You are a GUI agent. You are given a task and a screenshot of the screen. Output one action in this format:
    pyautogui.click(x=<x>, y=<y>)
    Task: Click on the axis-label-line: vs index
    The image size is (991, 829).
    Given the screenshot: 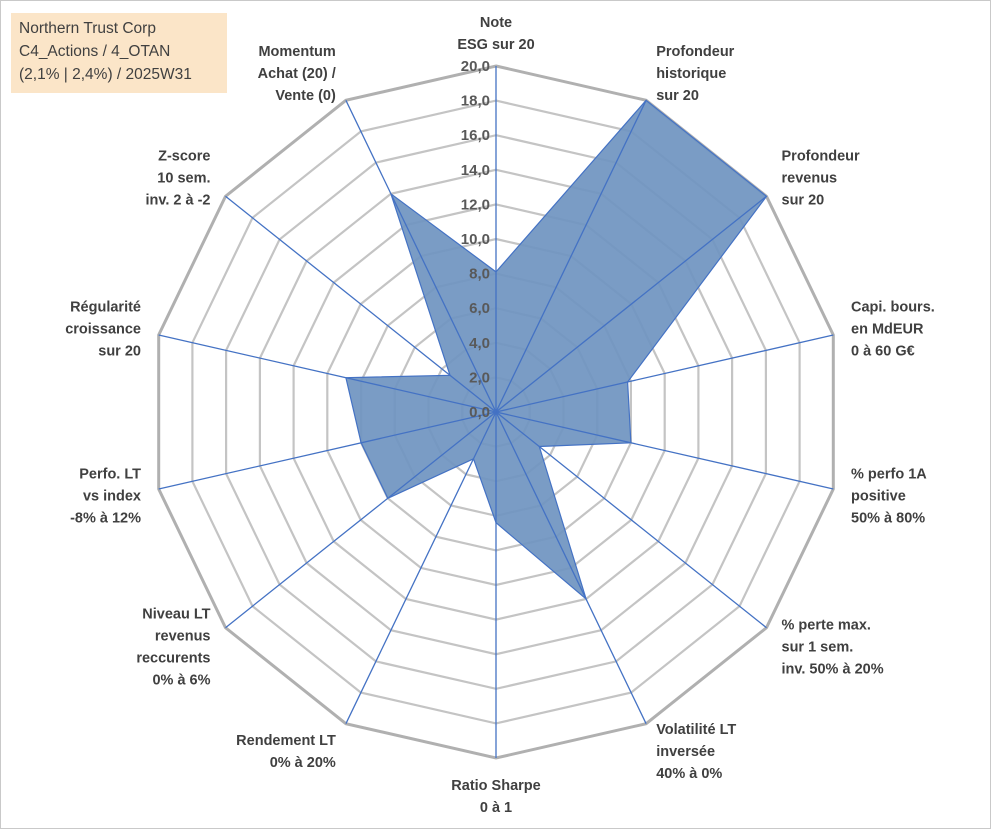 What is the action you would take?
    pyautogui.click(x=112, y=497)
    